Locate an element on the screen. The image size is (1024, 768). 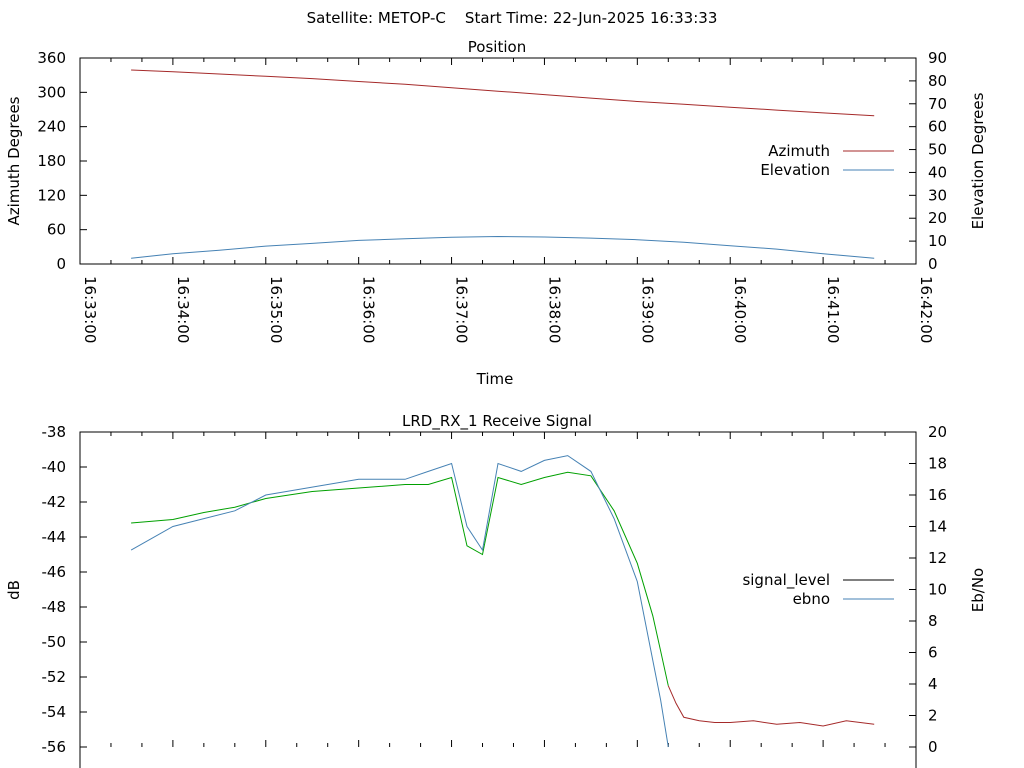
signal-ytick-label: -50 is located at coordinates (54, 642).